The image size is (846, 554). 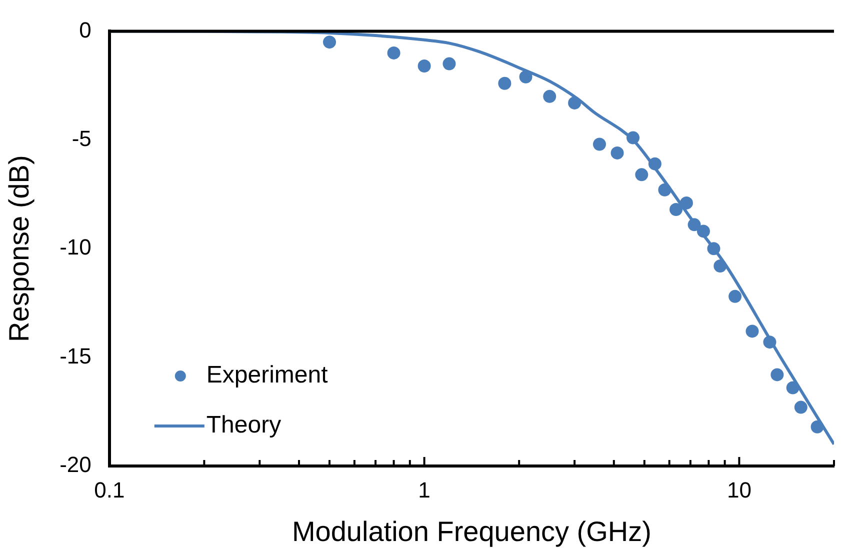 What do you see at coordinates (267, 375) in the screenshot?
I see `legend-label: Experiment` at bounding box center [267, 375].